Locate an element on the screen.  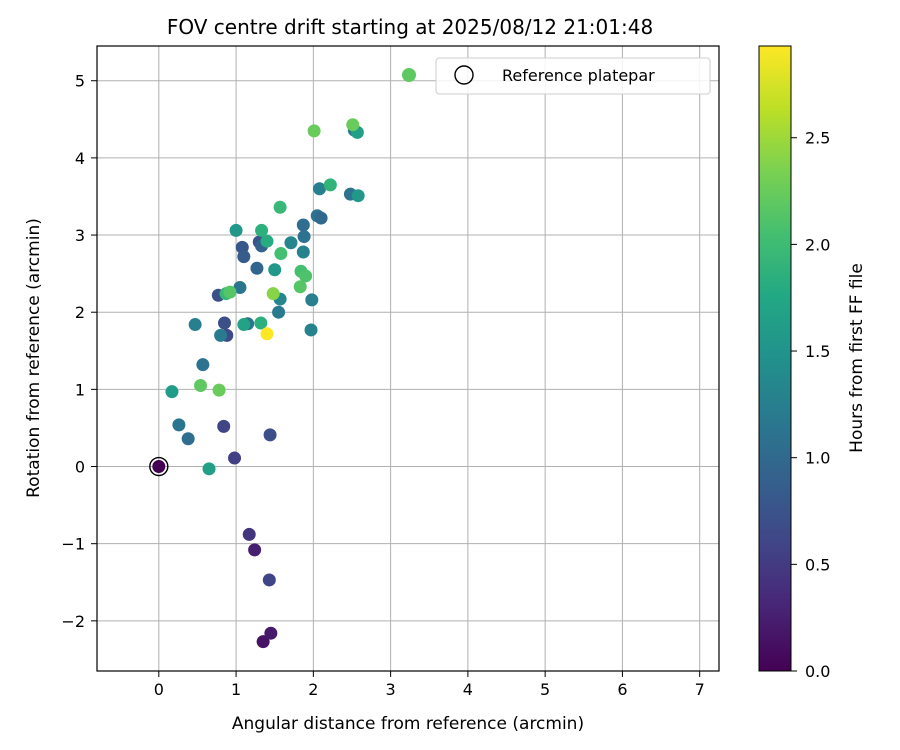
colorbar-tick-label: 1.5 is located at coordinates (817, 351).